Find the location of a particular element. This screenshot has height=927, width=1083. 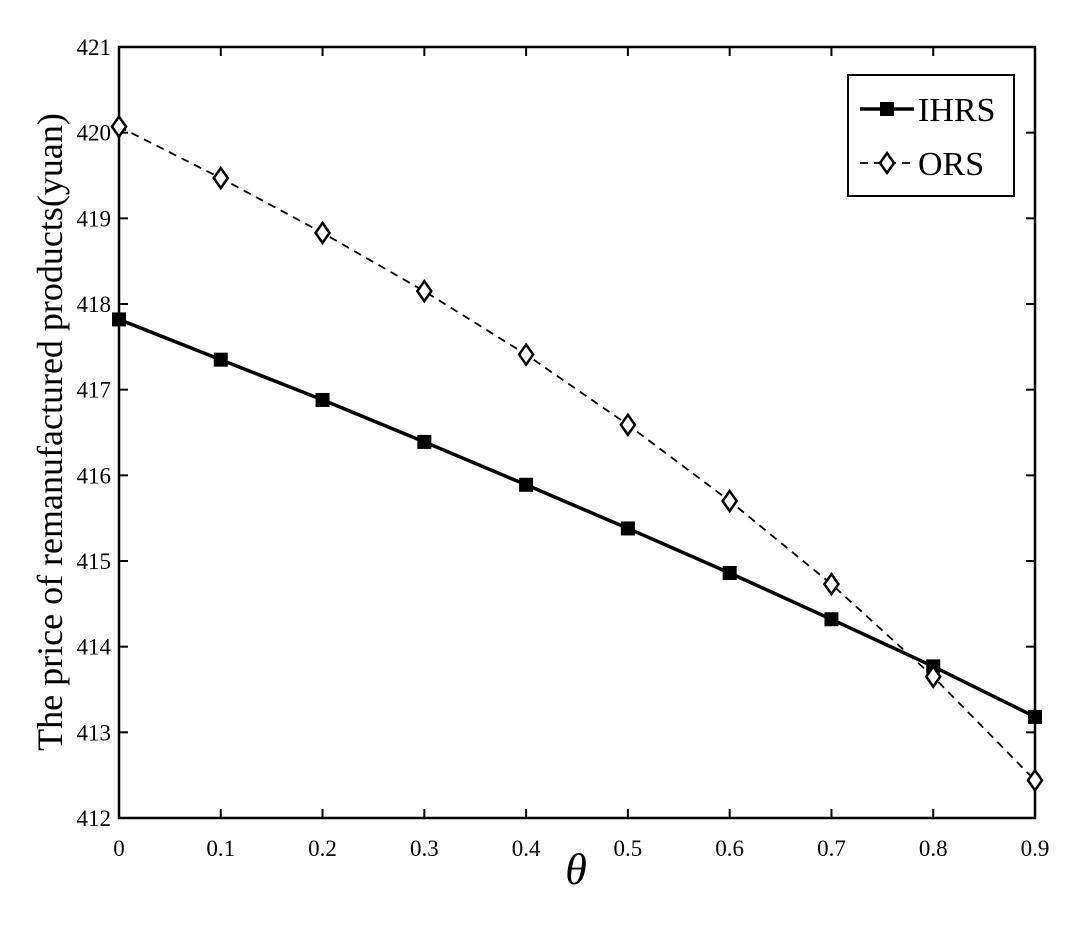

y-tick-label: 419 is located at coordinates (94, 218).